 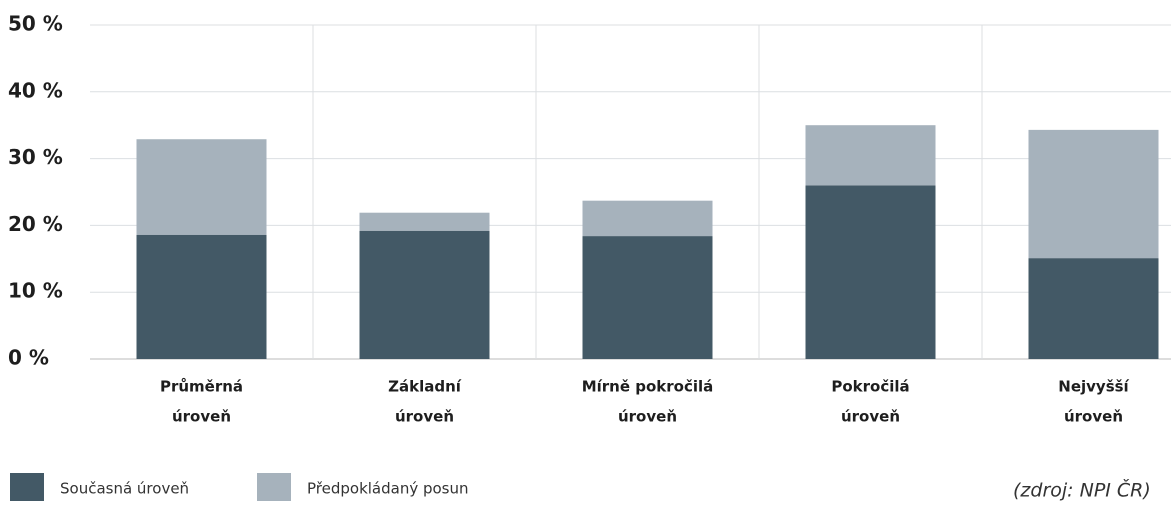 What do you see at coordinates (648, 387) in the screenshot?
I see `x-tick-label: Mírně pokročilá` at bounding box center [648, 387].